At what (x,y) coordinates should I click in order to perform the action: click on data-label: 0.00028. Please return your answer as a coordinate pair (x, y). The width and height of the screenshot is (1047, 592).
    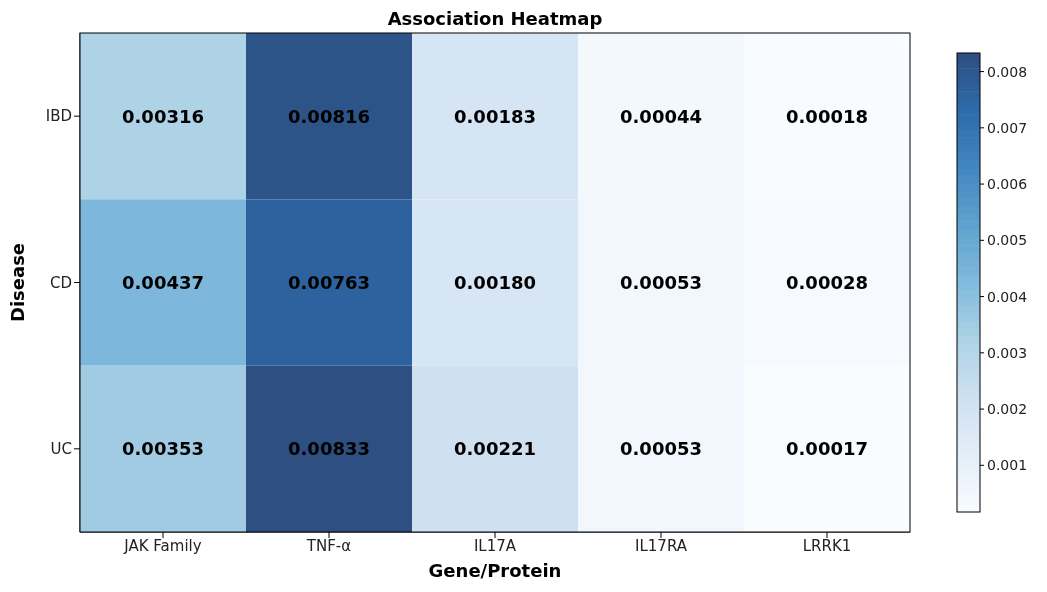
    Looking at the image, I should click on (827, 282).